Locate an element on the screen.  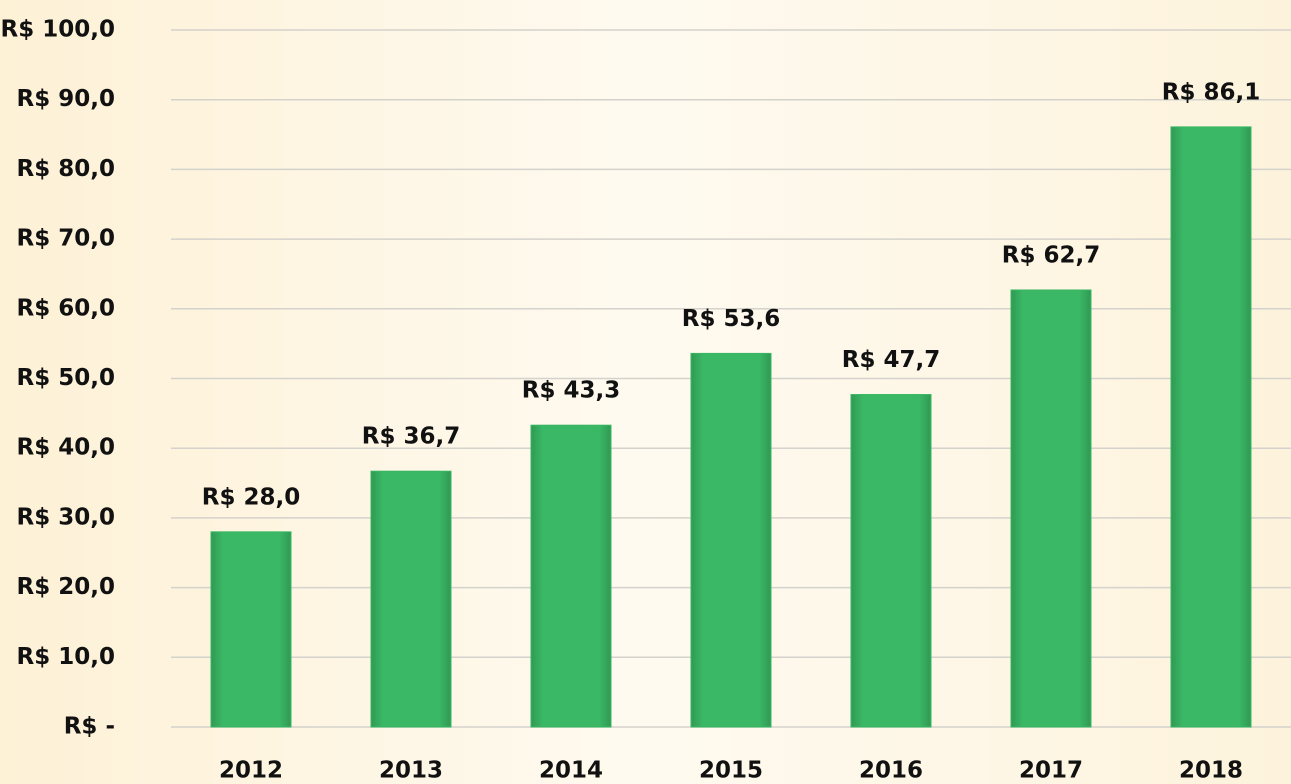
y-tick-label: R$ 10,0 is located at coordinates (66, 657).